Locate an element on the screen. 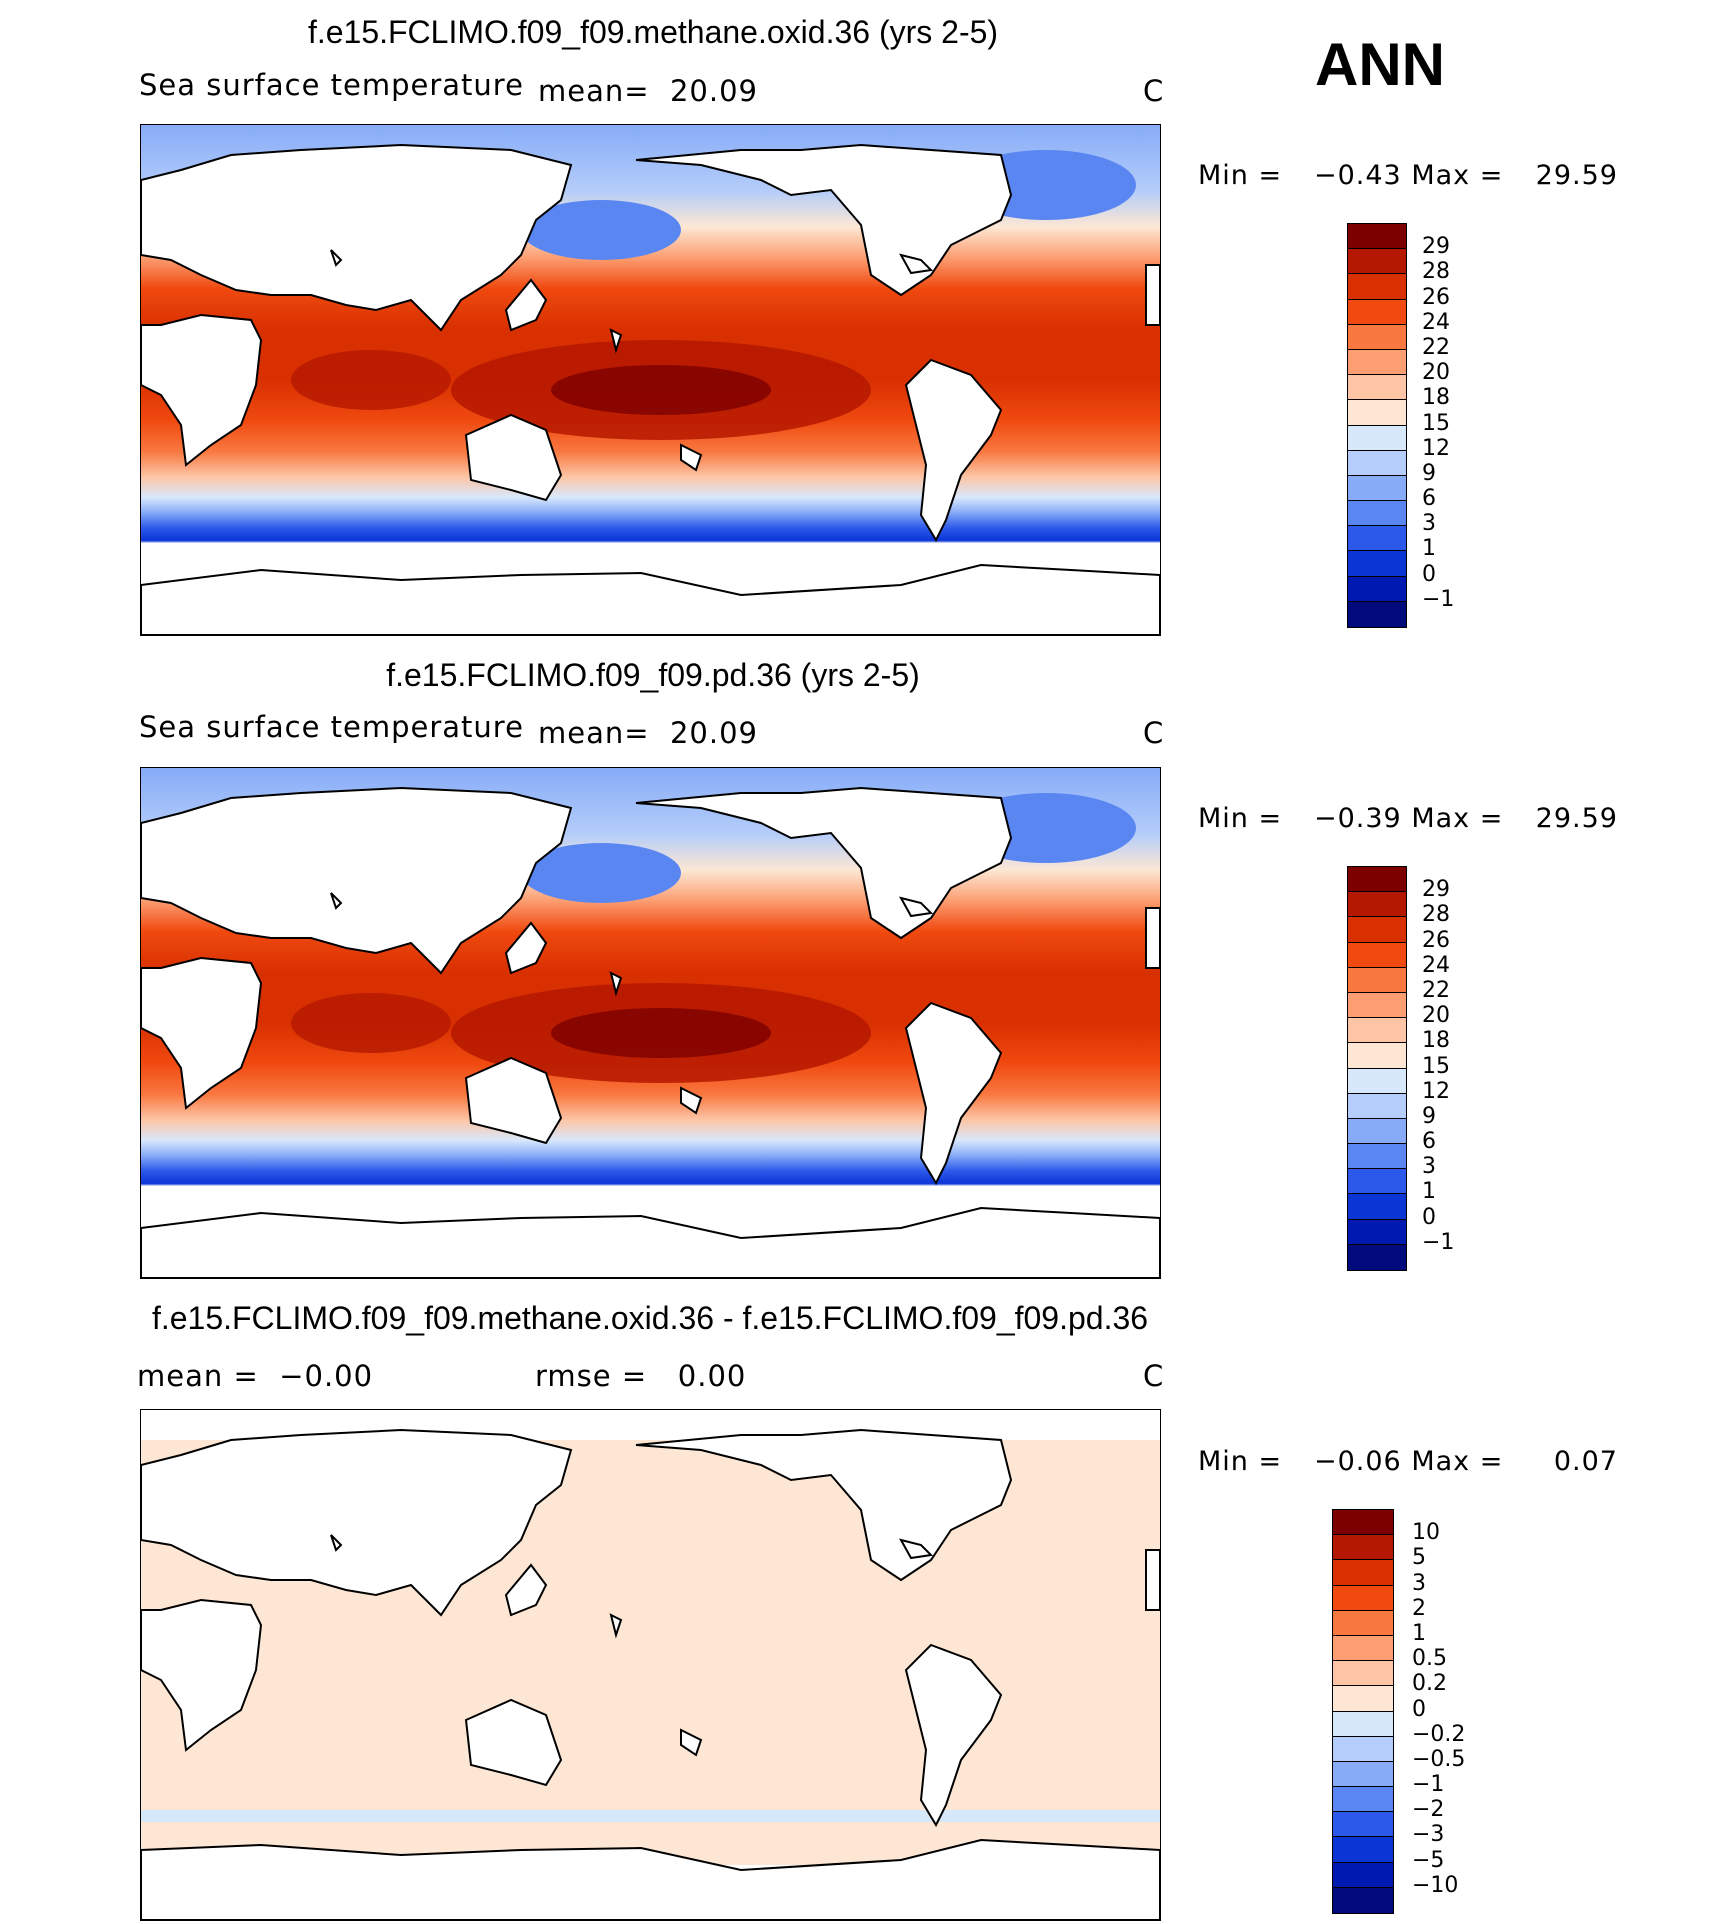 The image size is (1710, 1924). colorbar-tick-label: −0.5 is located at coordinates (1439, 1759).